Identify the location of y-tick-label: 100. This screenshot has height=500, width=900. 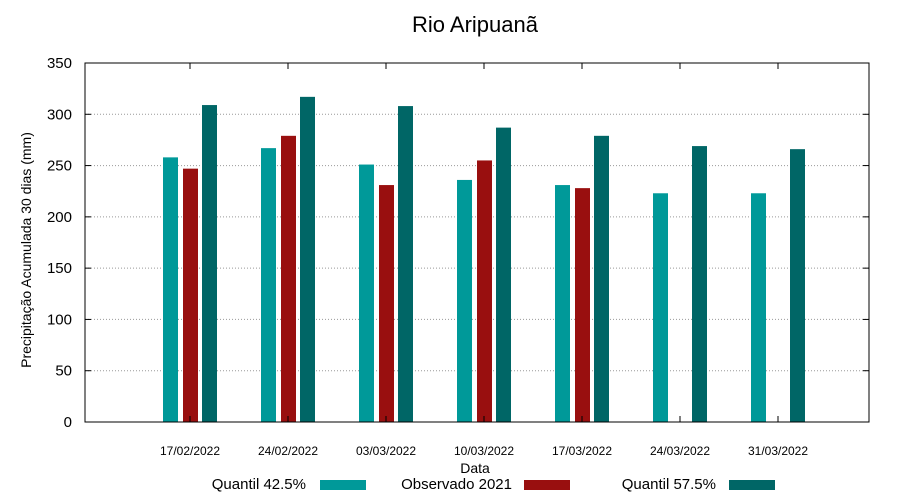
(59, 319).